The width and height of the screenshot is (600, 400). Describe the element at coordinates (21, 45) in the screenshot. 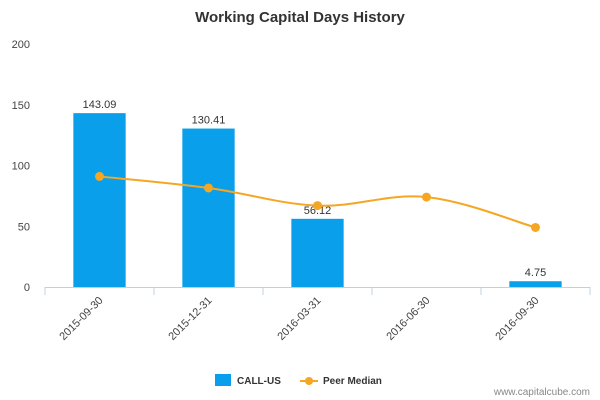

I see `y-tick-label: 200` at that location.